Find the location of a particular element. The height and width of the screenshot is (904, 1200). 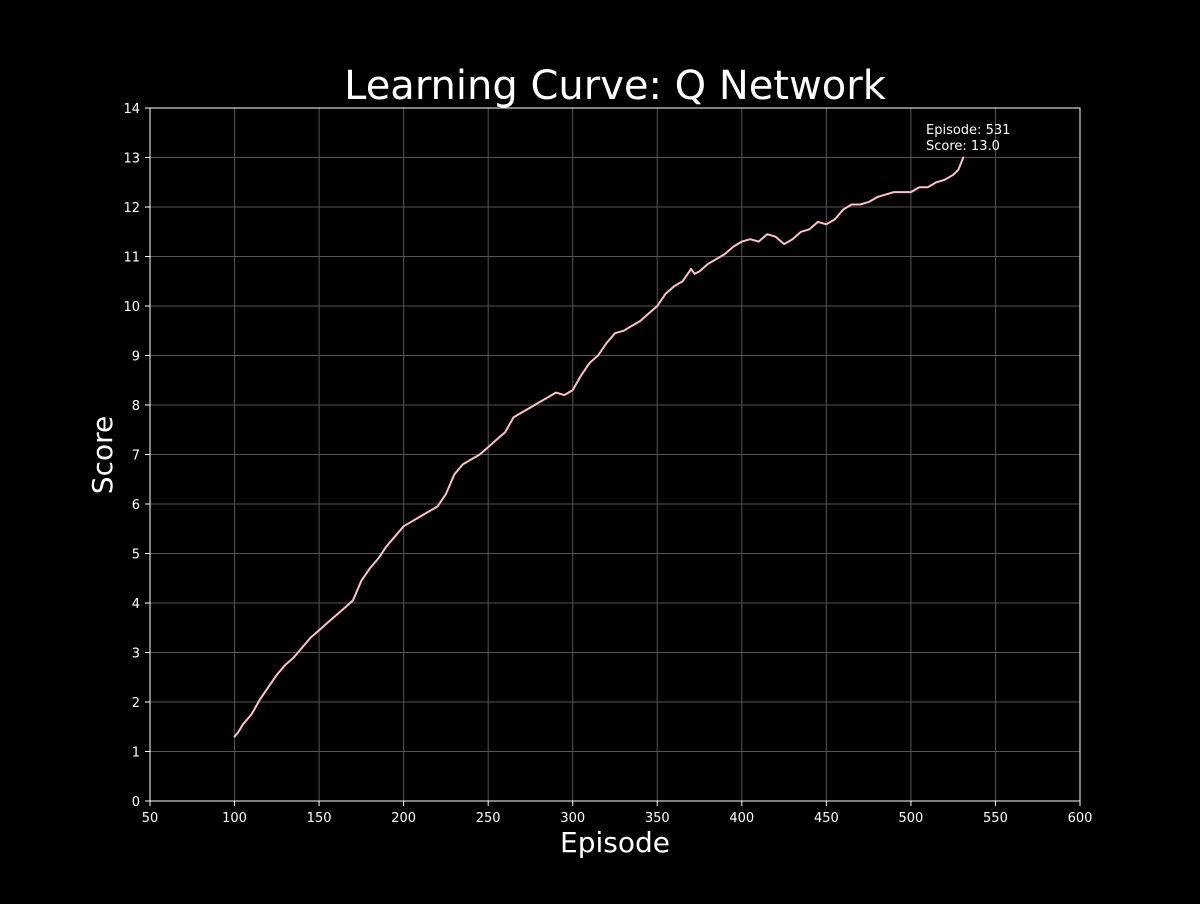

x-tick-label: 300 is located at coordinates (572, 818).